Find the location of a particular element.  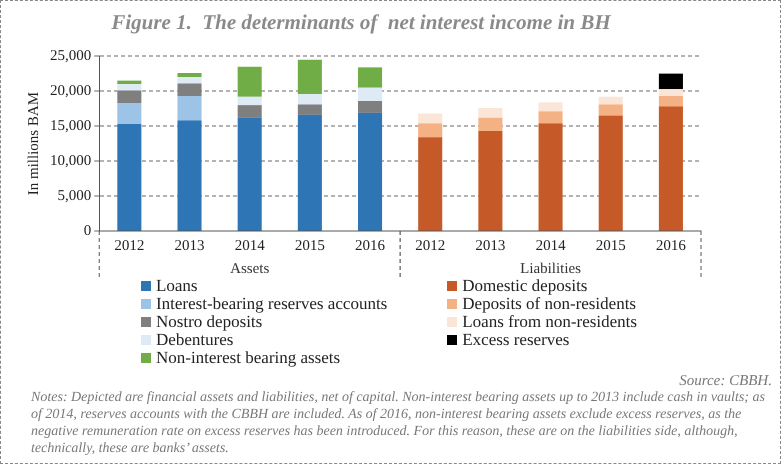

y-tick-label: 5,000 is located at coordinates (75, 196).